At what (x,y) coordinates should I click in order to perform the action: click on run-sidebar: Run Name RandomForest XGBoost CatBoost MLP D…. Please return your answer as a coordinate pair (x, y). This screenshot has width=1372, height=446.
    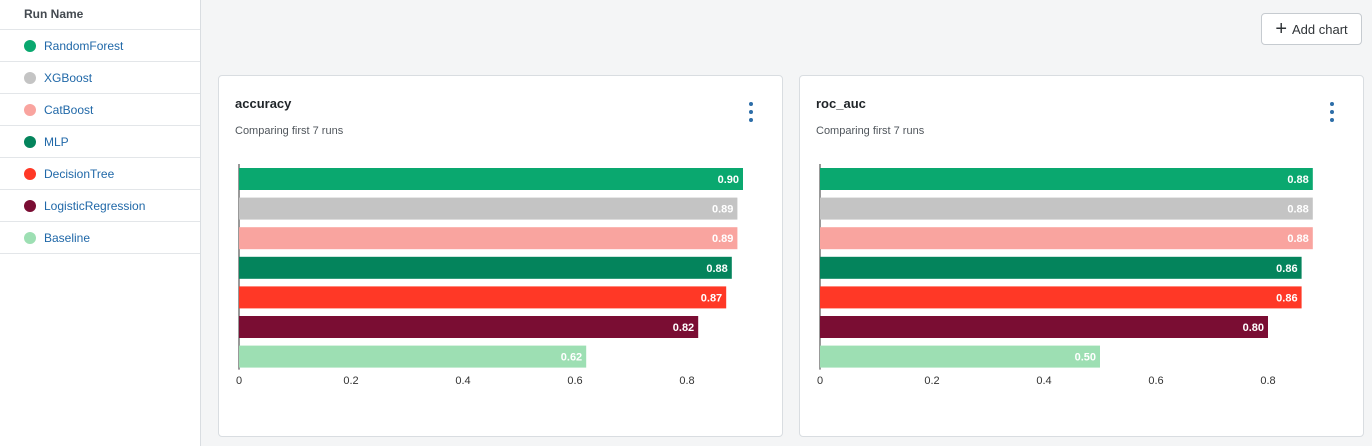
    Looking at the image, I should click on (100, 223).